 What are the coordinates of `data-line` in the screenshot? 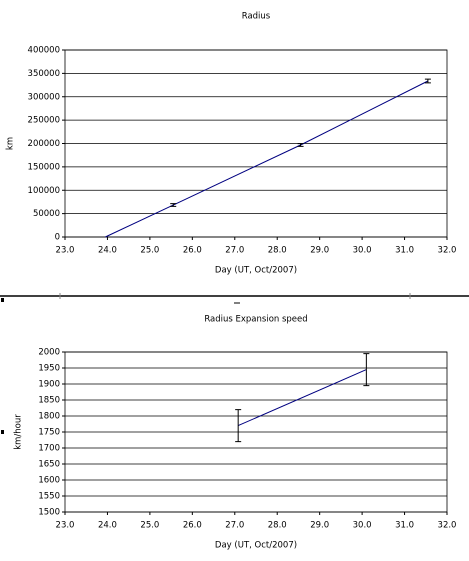 It's located at (302, 398).